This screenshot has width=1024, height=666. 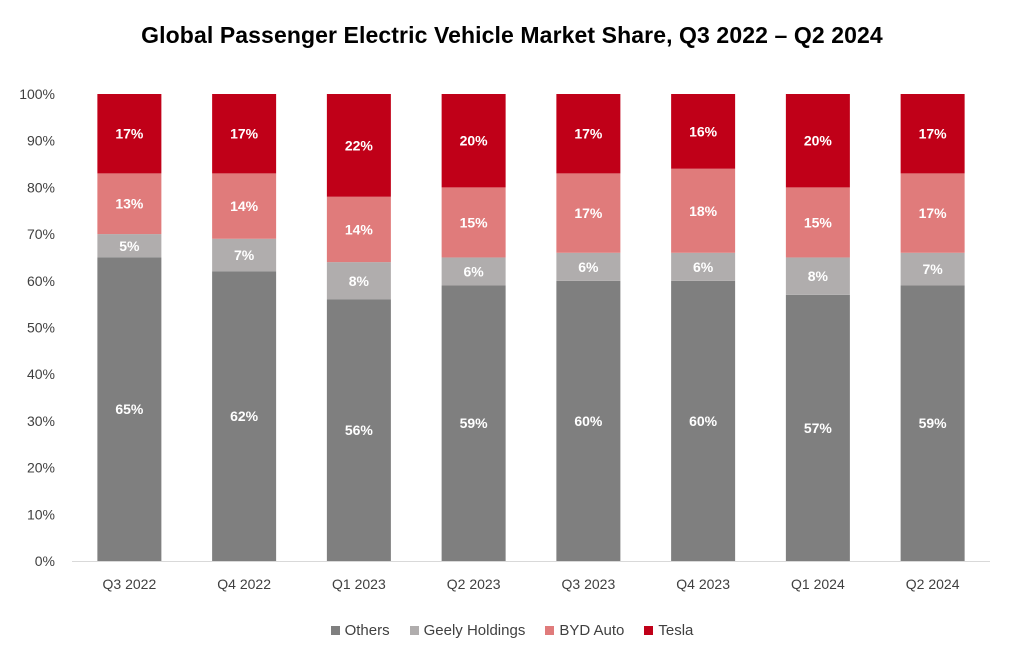 I want to click on x-tick-label: Q4 2023, so click(x=703, y=584).